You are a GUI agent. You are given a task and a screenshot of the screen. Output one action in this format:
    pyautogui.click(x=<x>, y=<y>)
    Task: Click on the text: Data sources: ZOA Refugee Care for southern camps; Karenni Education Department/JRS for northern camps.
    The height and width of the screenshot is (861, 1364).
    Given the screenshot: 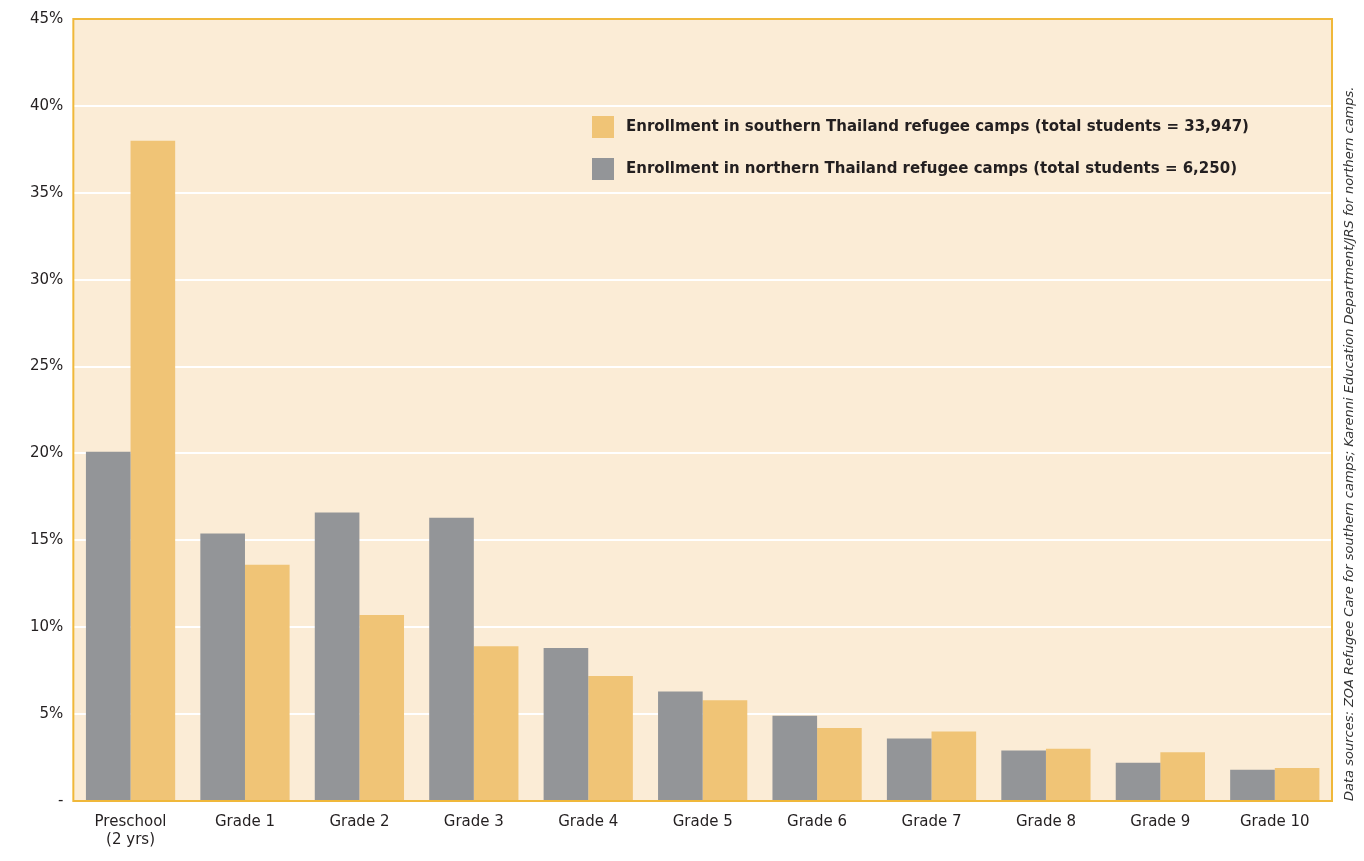 What is the action you would take?
    pyautogui.click(x=1348, y=443)
    